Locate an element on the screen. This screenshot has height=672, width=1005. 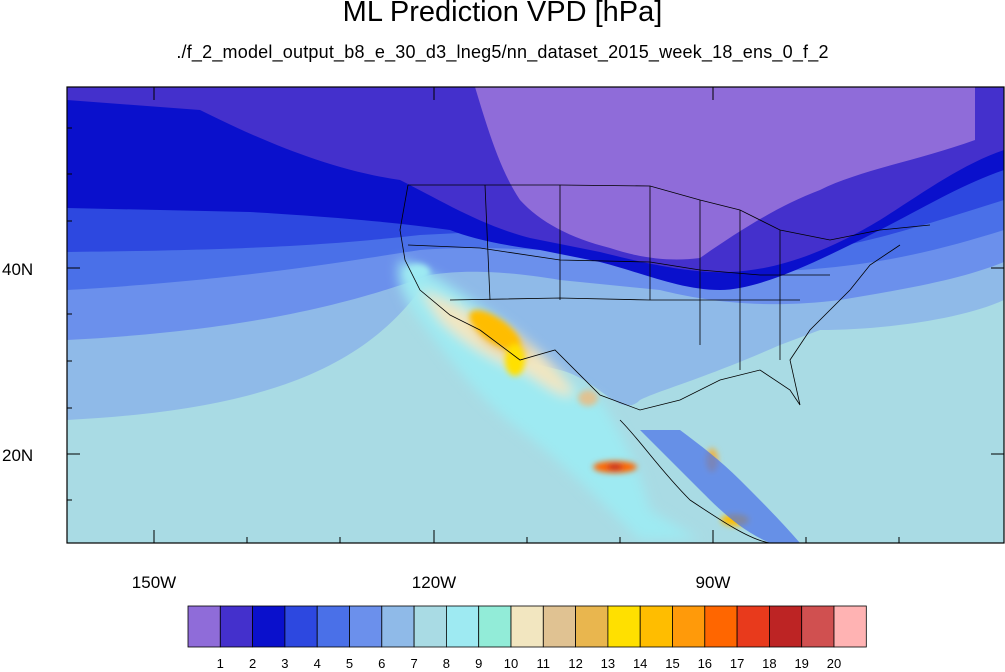
vpd-gulf-moist is located at coordinates (720, 486).